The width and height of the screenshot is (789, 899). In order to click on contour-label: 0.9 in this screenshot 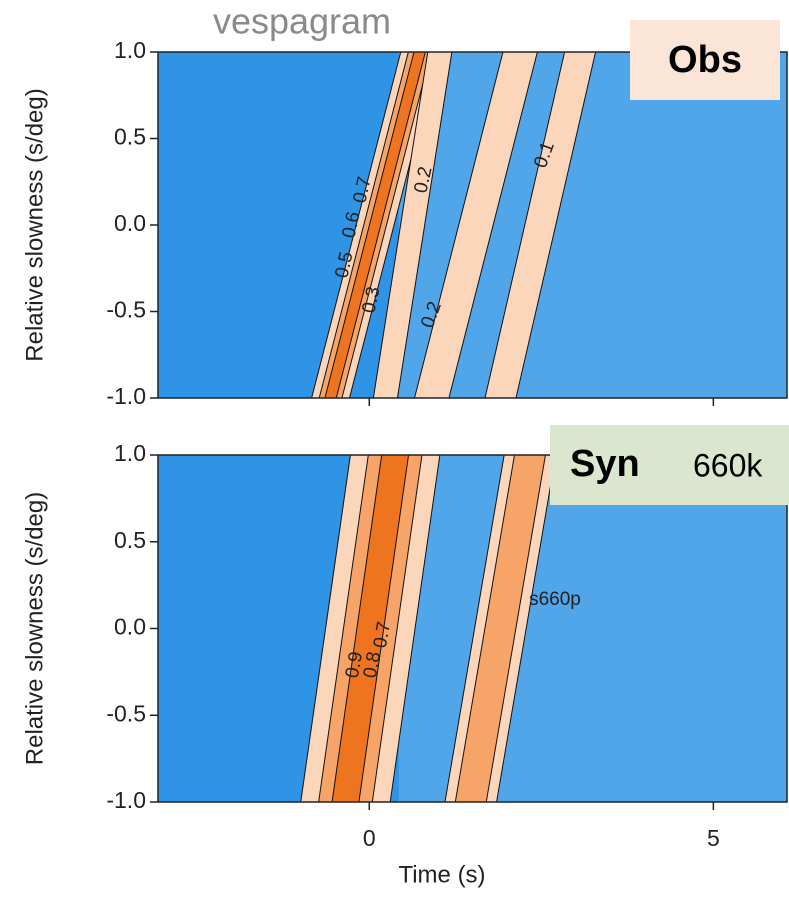, I will do `click(354, 665)`.